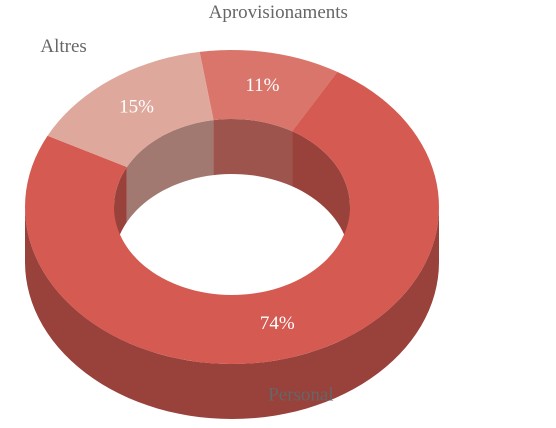 Image resolution: width=556 pixels, height=428 pixels. I want to click on value-label: 11%, so click(262, 85).